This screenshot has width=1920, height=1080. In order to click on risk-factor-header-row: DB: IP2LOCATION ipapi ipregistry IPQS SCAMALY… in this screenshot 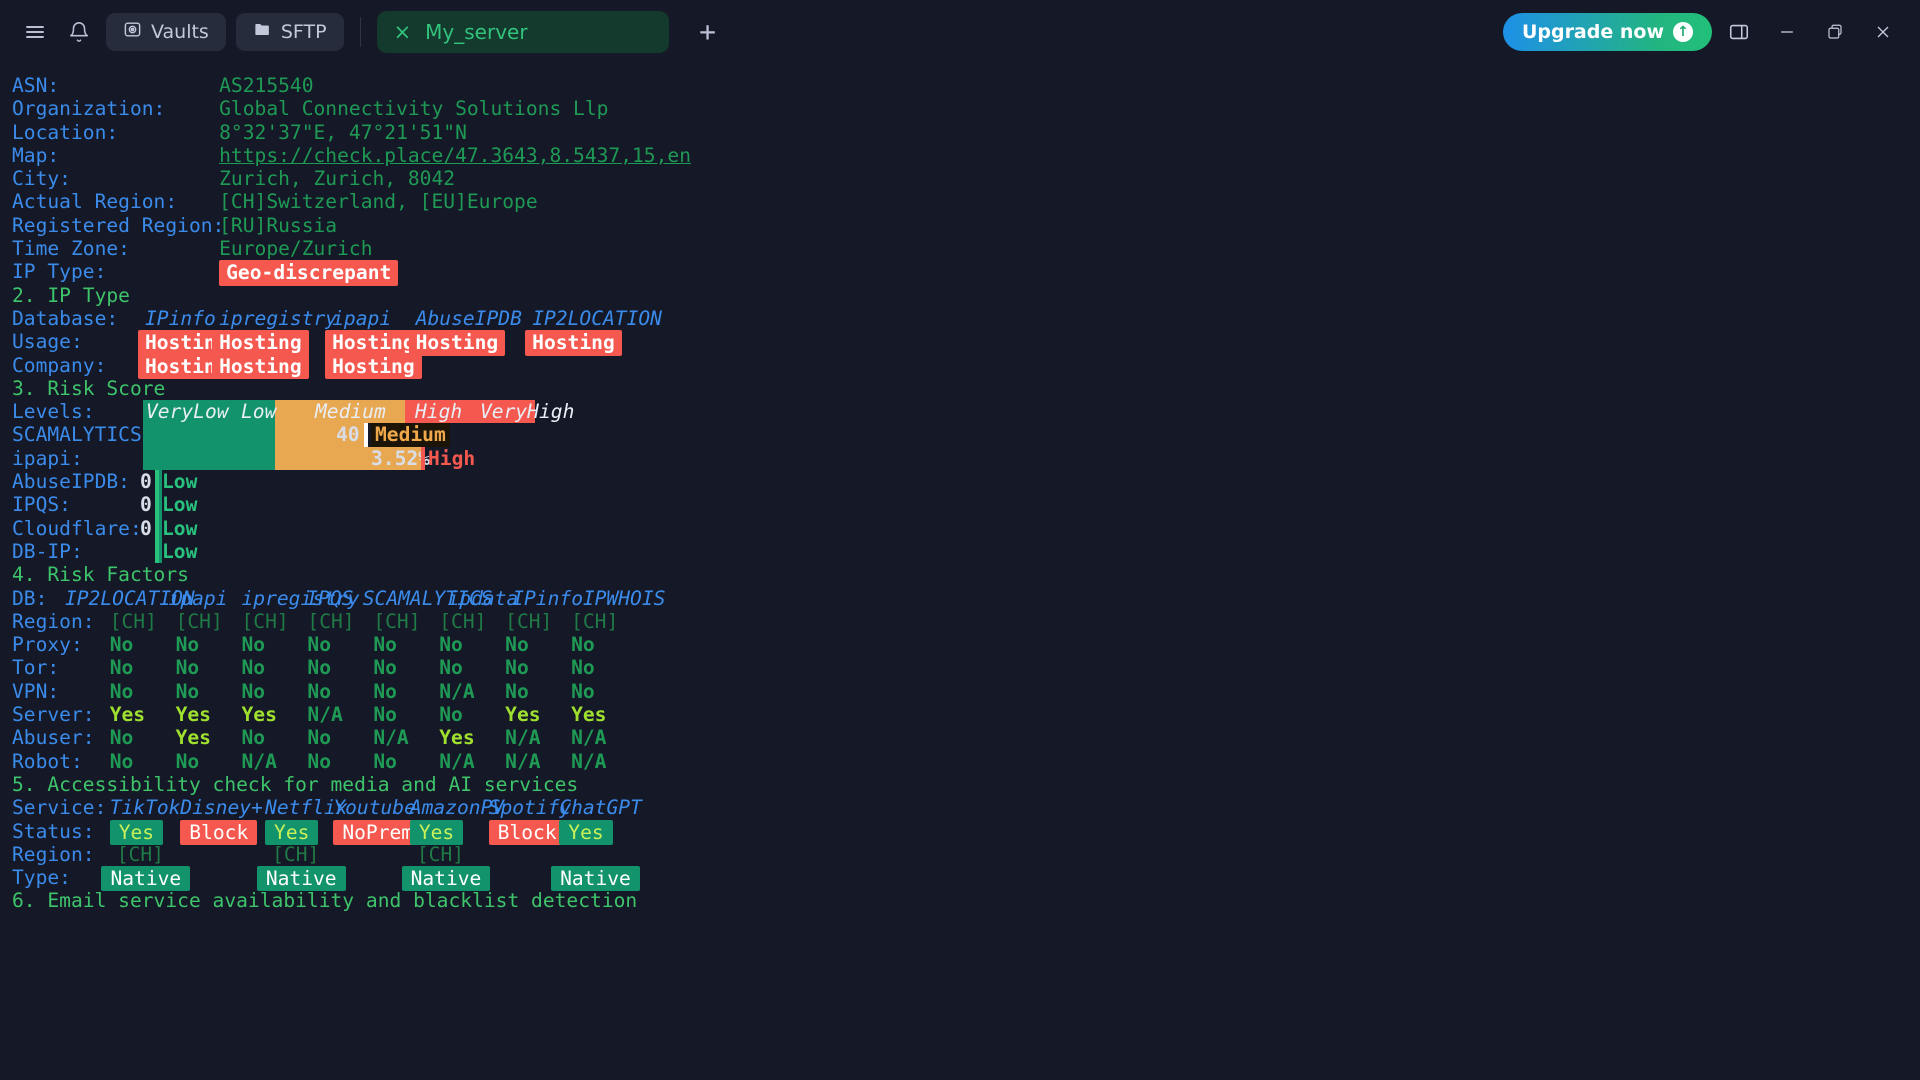, I will do `click(966, 598)`.